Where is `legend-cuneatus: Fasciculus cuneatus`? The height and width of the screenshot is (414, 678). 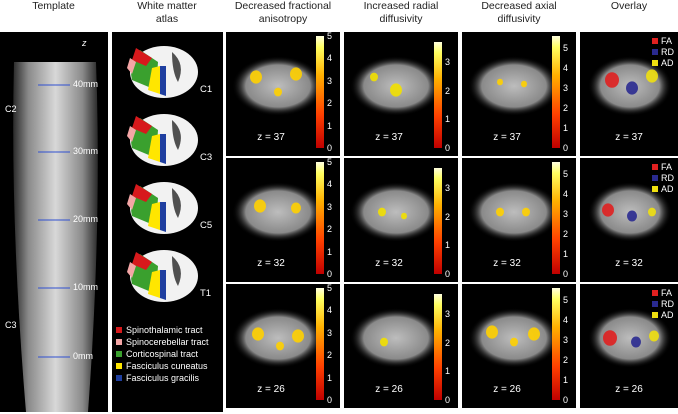 legend-cuneatus: Fasciculus cuneatus is located at coordinates (162, 366).